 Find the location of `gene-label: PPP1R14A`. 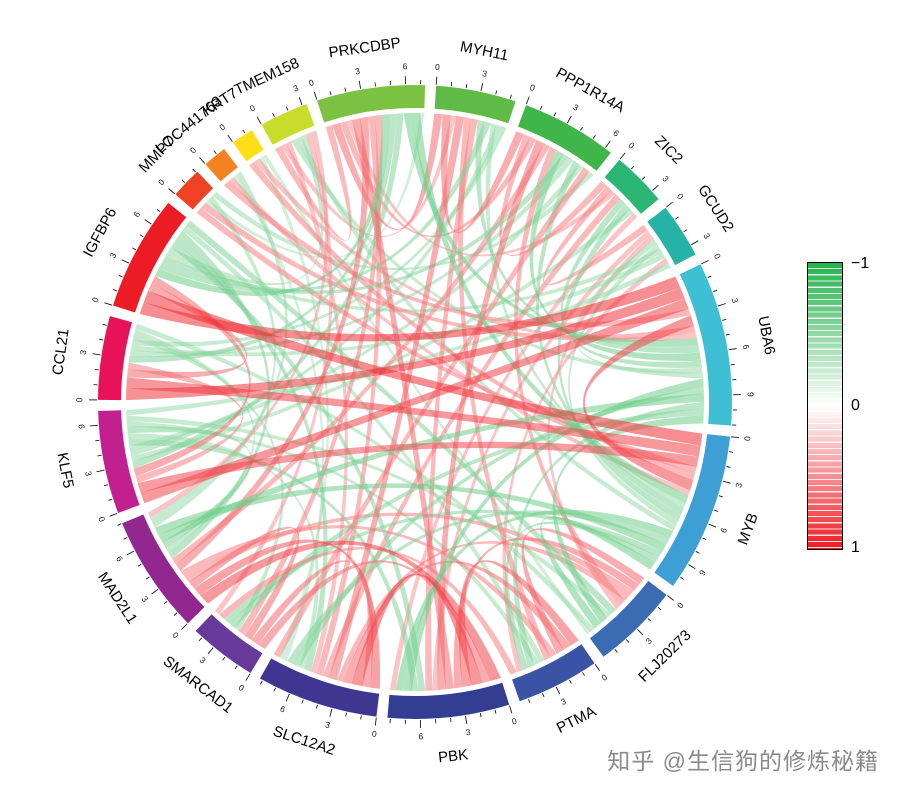

gene-label: PPP1R14A is located at coordinates (590, 90).